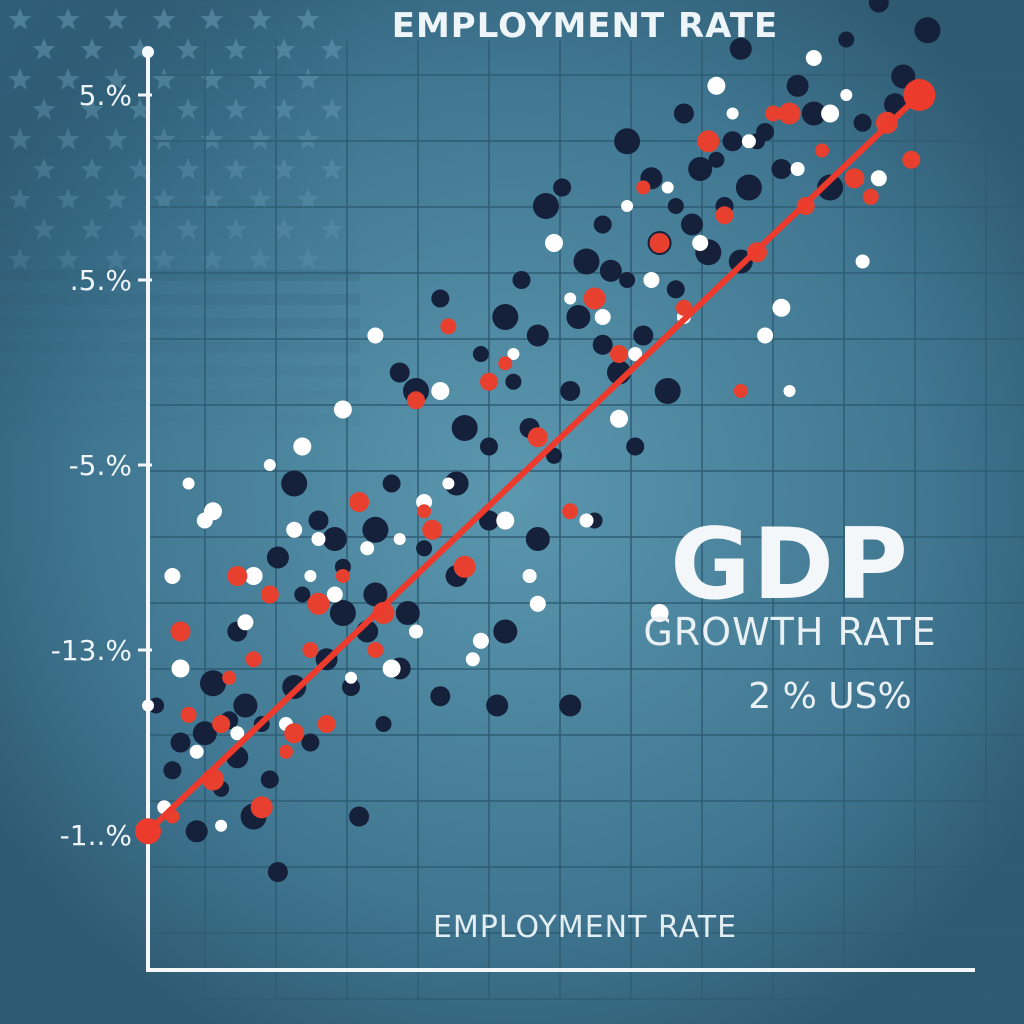 The width and height of the screenshot is (1024, 1024). I want to click on y-tick-label: -1..%, so click(96, 835).